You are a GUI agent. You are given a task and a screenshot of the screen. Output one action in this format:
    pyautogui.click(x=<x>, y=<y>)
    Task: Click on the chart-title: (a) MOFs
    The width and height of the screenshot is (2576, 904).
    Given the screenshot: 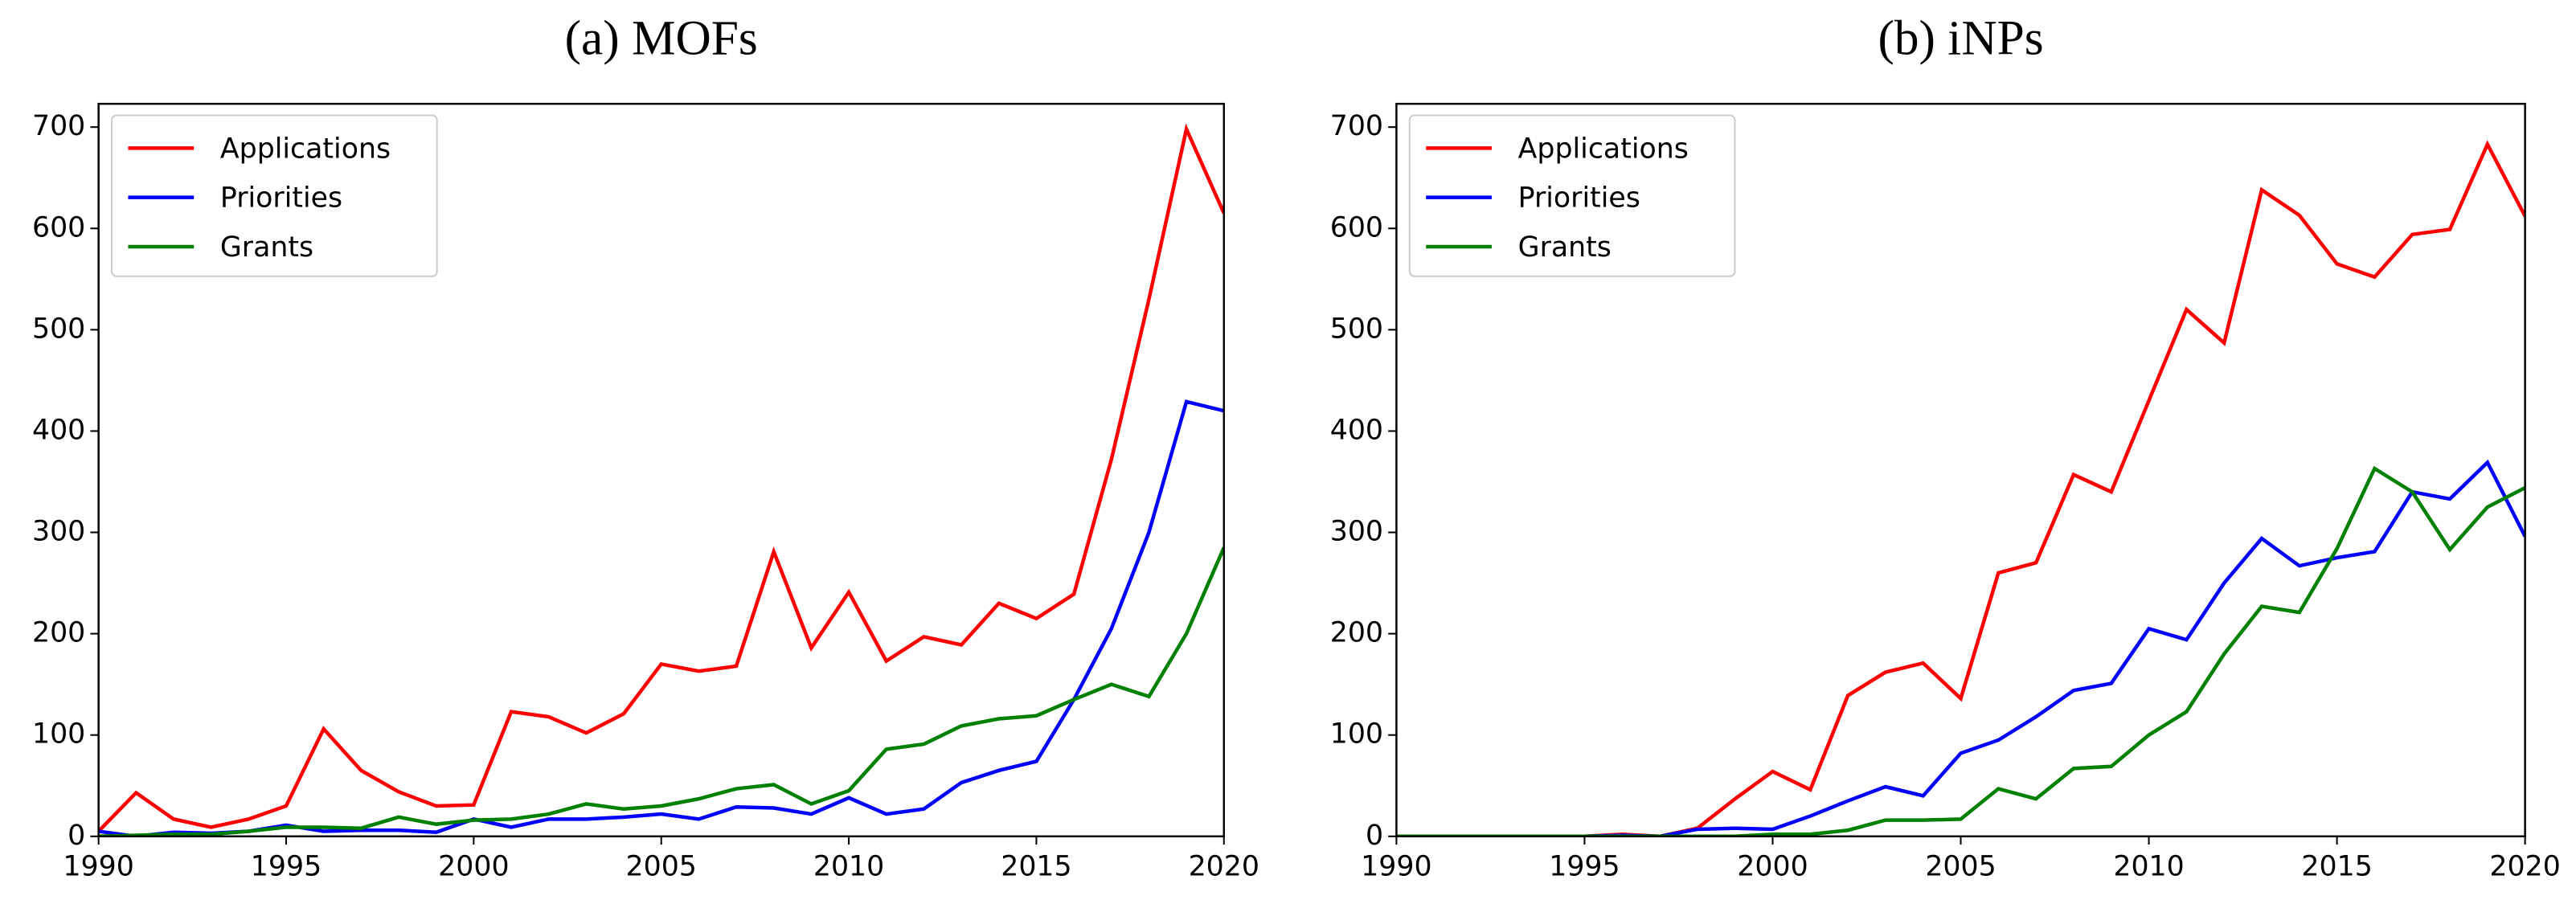 What is the action you would take?
    pyautogui.click(x=661, y=38)
    